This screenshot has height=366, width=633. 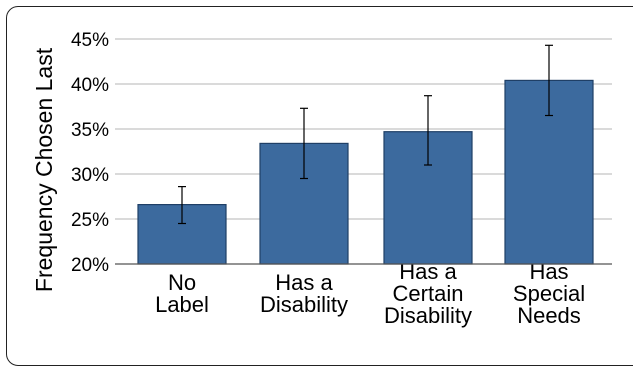 I want to click on y-tick-label: 25%, so click(x=90, y=220).